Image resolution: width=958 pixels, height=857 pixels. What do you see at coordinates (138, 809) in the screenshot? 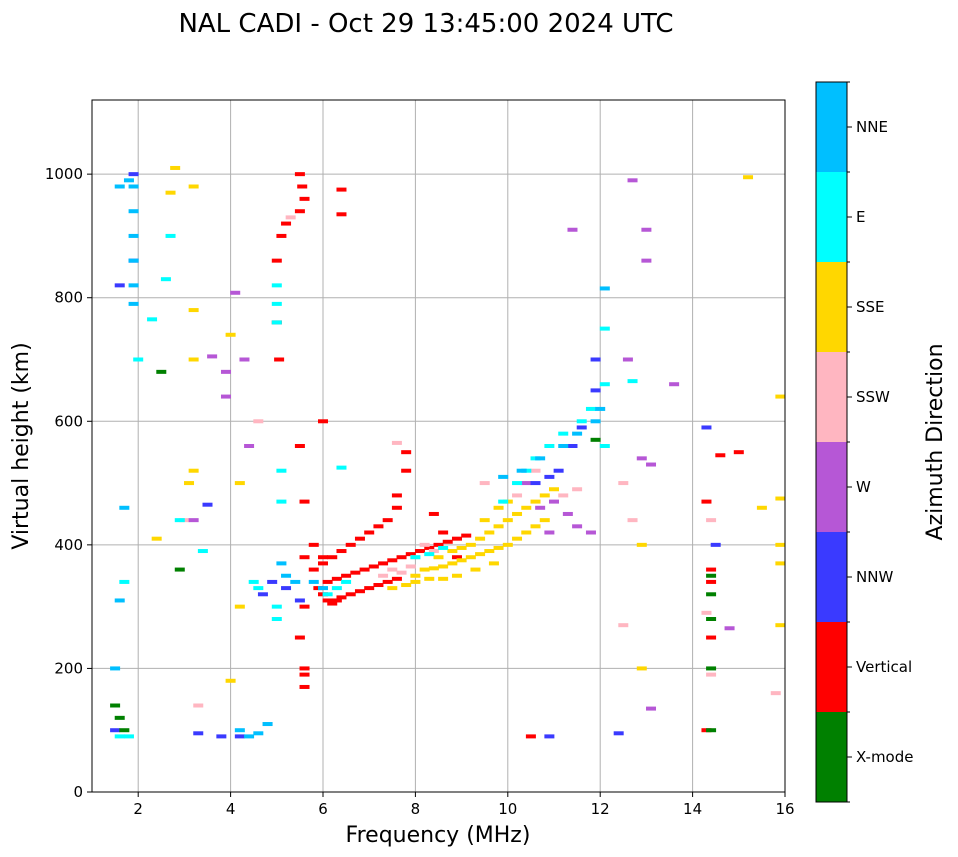
I see `x-tick-label: 2` at bounding box center [138, 809].